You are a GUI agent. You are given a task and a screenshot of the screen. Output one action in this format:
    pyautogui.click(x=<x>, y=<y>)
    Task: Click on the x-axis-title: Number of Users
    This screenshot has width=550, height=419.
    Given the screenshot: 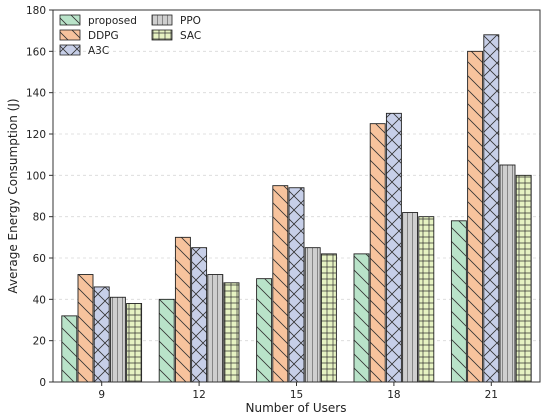 What is the action you would take?
    pyautogui.click(x=295, y=408)
    